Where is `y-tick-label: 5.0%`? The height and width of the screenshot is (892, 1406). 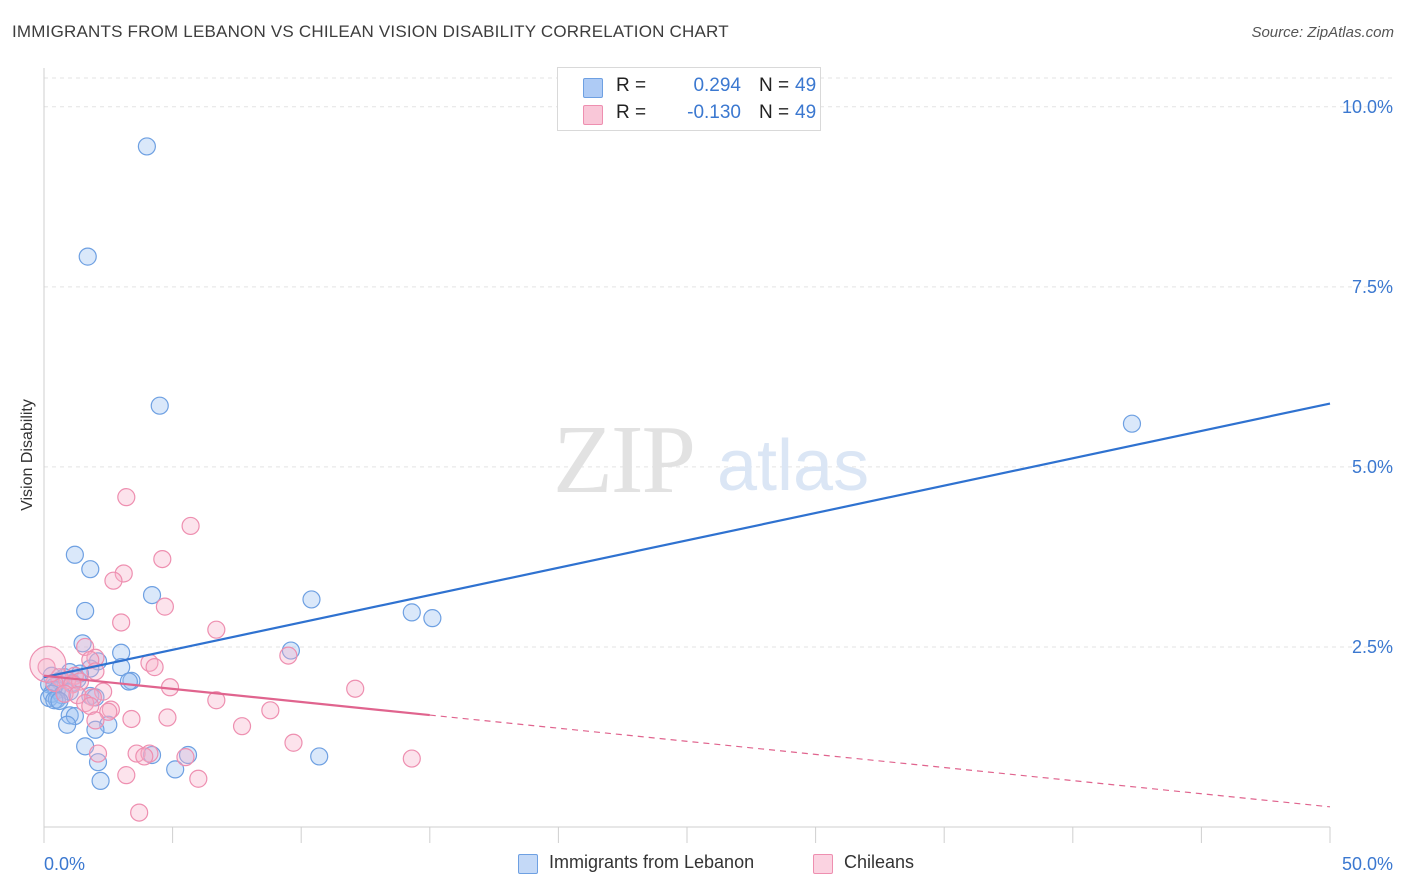
y-tick-label: 5.0% is located at coordinates (1372, 467).